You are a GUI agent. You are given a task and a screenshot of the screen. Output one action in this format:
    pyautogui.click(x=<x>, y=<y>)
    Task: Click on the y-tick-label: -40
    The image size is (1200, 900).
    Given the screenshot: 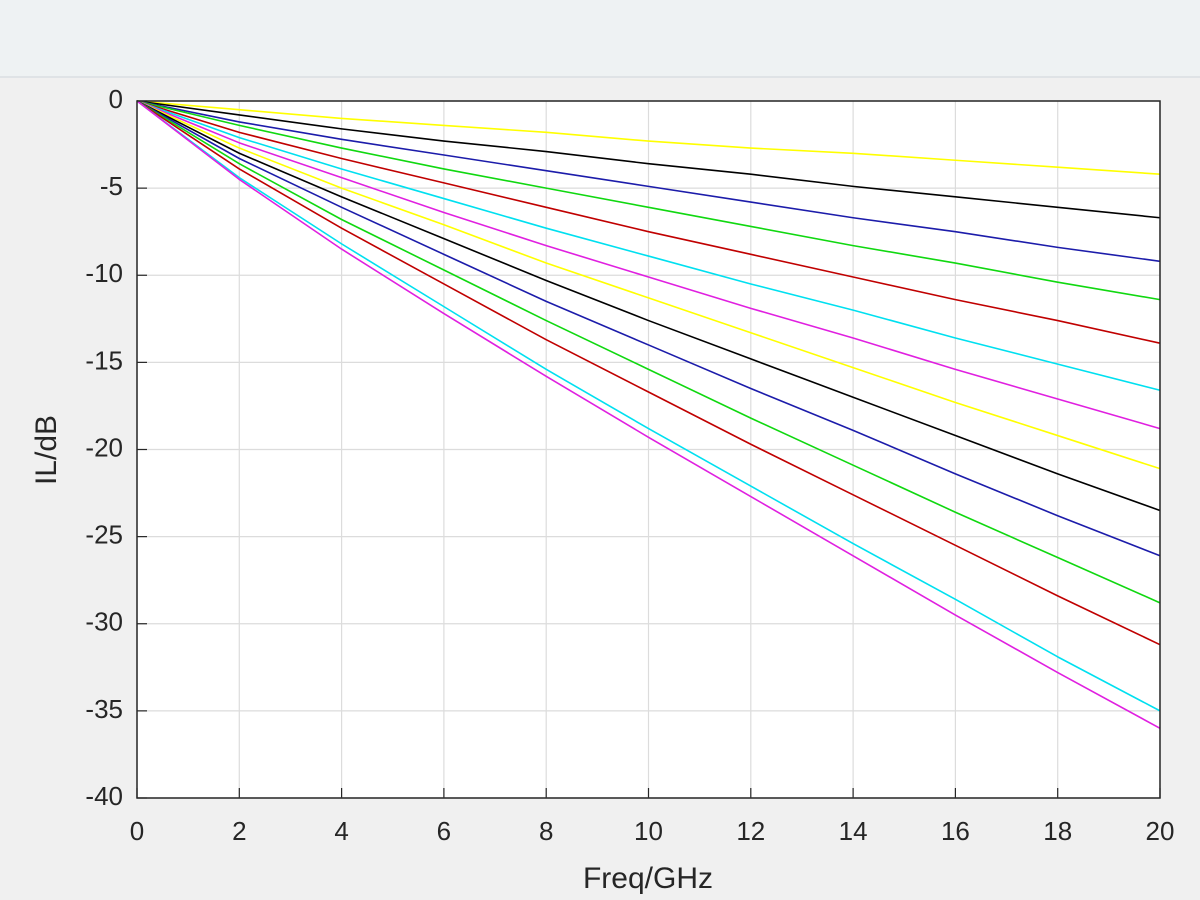 What is the action you would take?
    pyautogui.click(x=104, y=796)
    